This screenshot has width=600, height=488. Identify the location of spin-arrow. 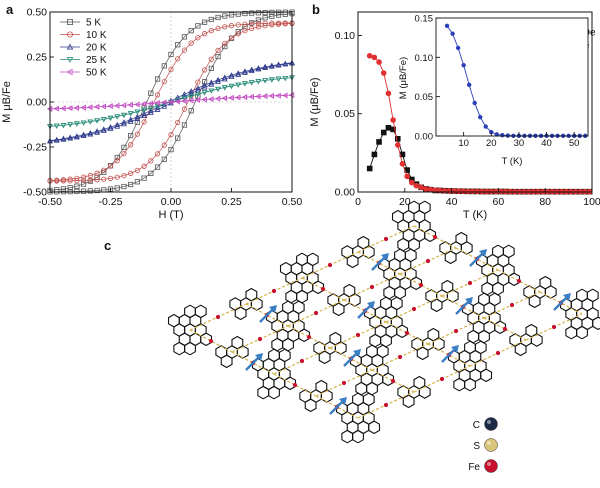
(267, 315).